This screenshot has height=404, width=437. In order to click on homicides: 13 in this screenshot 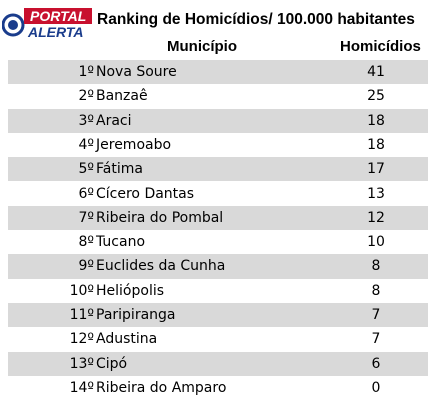, I will do `click(376, 193)`.